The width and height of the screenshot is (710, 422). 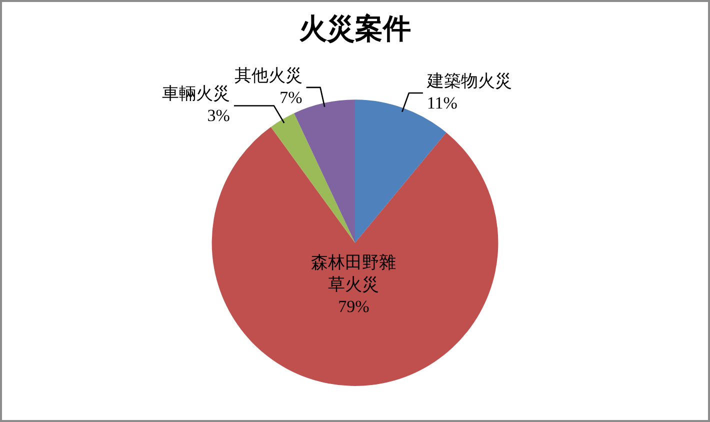 I want to click on chart-title: 火災案件, so click(x=355, y=29).